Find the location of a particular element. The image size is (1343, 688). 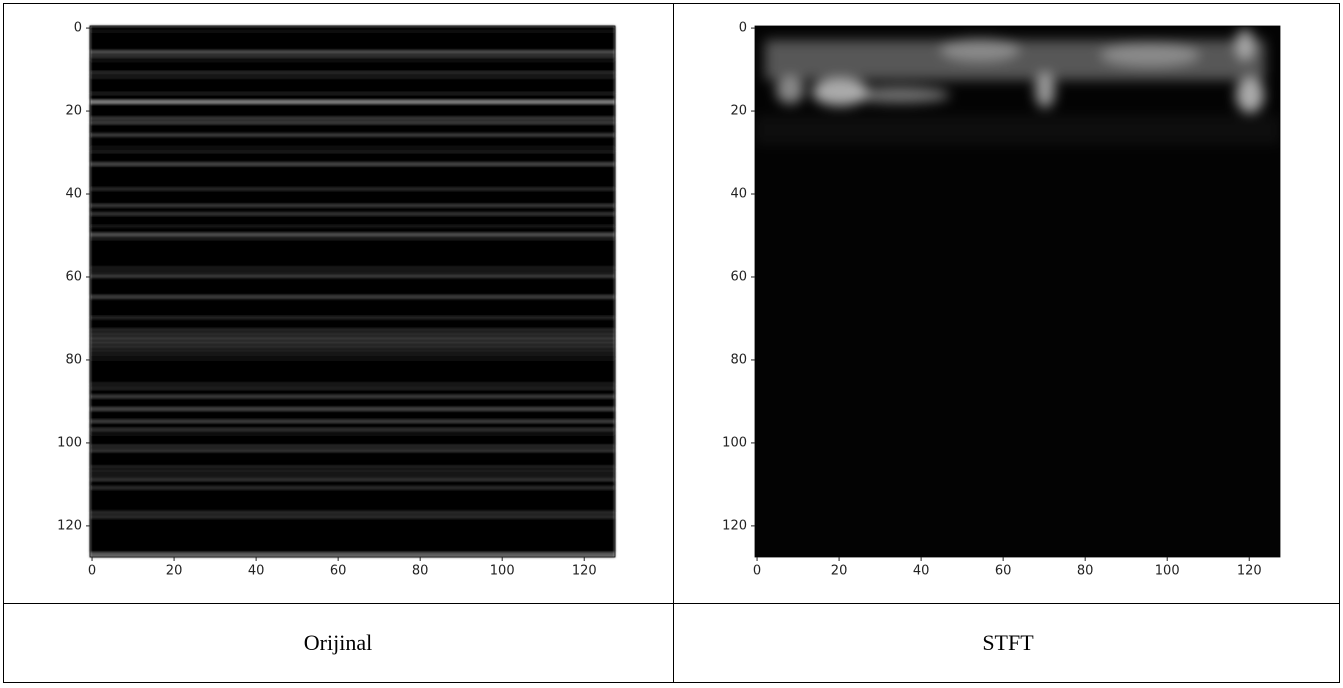

caption: Orijinal is located at coordinates (338, 642).